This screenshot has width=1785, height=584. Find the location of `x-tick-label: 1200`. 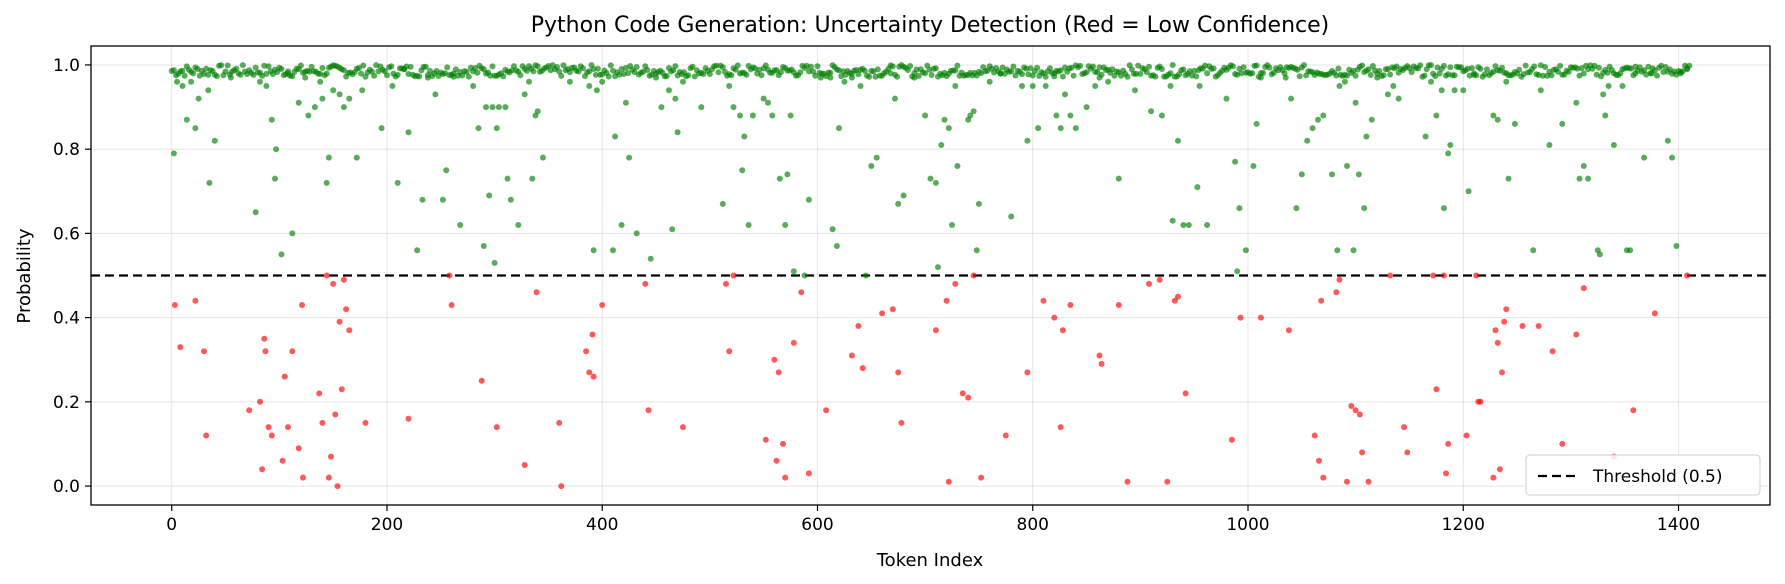

x-tick-label: 1200 is located at coordinates (1463, 525).